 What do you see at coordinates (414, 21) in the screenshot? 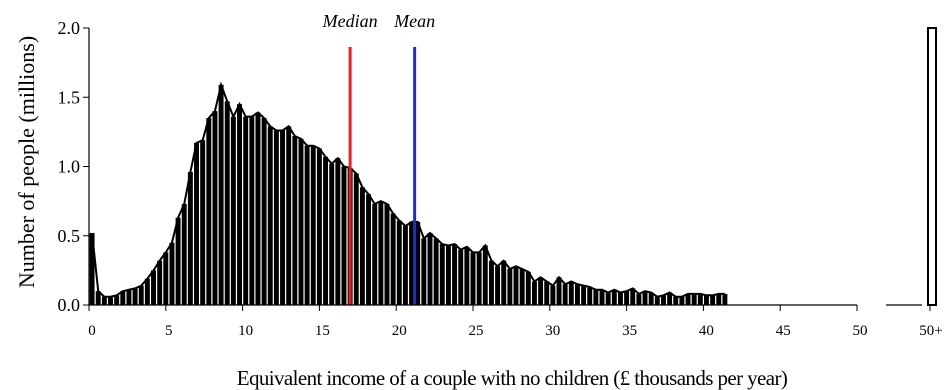
I see `mean-label: Mean` at bounding box center [414, 21].